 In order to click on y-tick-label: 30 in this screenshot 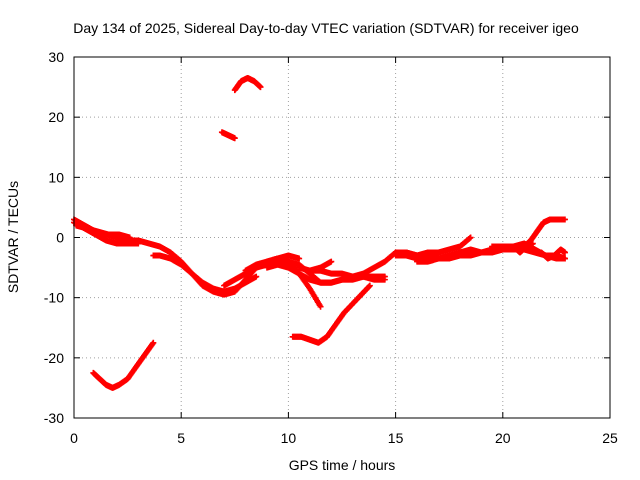, I will do `click(56, 57)`.